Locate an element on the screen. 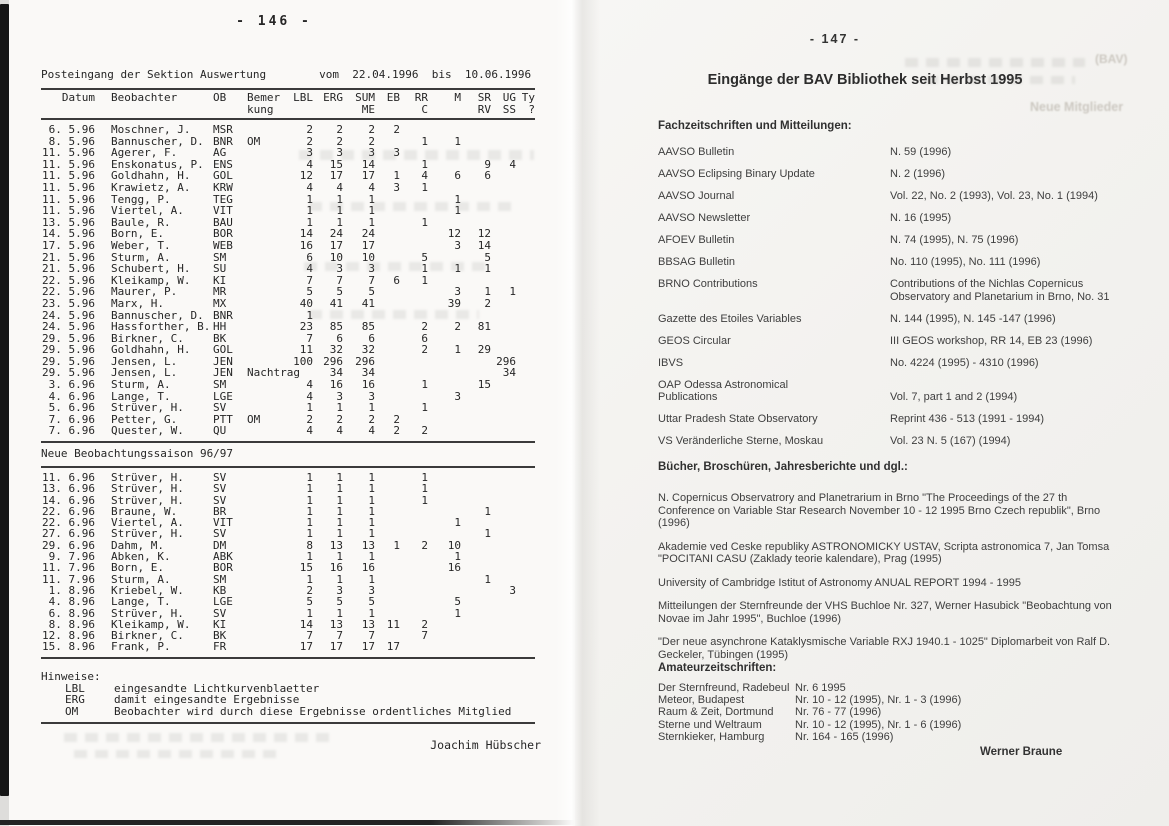 This screenshot has width=1169, height=826. table-row: 29. 5.96 Jensen, L. JEN 100 296 296 296 is located at coordinates (288, 362).